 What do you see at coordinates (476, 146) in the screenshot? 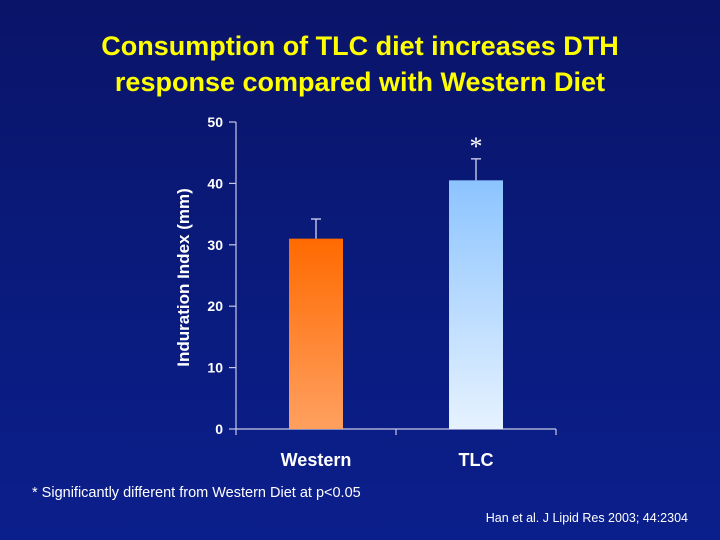
I see `significance-marker: *` at bounding box center [476, 146].